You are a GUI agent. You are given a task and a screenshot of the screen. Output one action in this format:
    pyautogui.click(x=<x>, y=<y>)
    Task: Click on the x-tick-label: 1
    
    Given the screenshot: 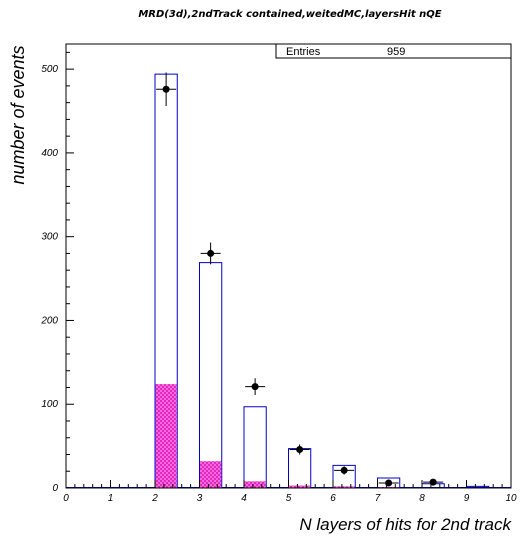 What is the action you would take?
    pyautogui.click(x=111, y=498)
    